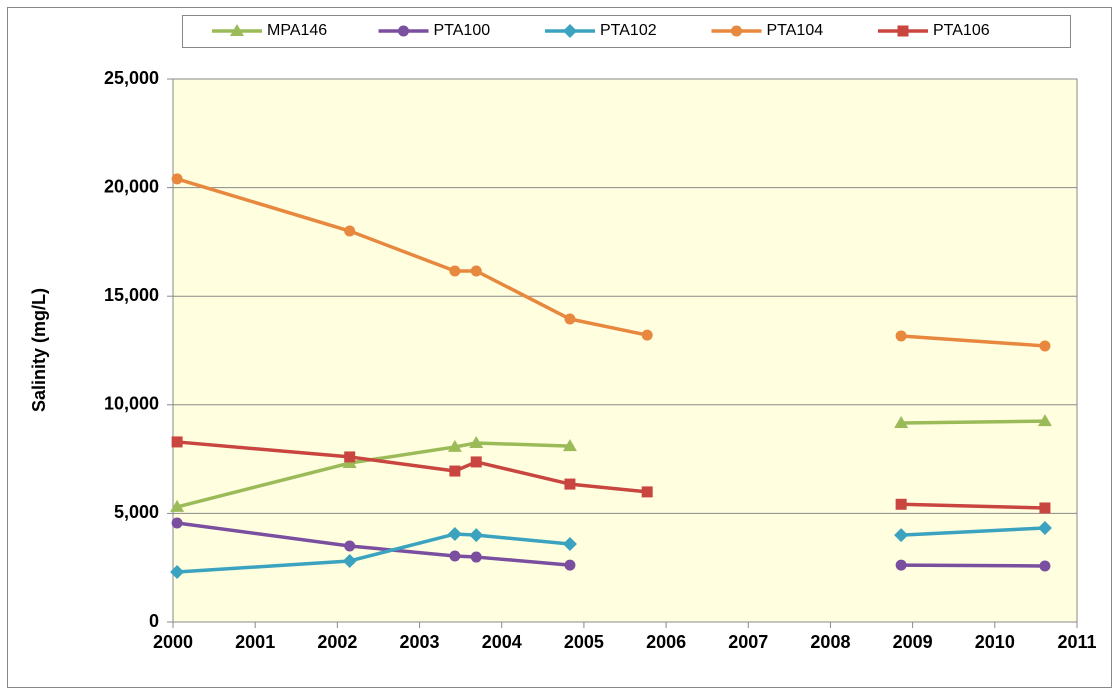 Image resolution: width=1120 pixels, height=695 pixels. What do you see at coordinates (297, 30) in the screenshot?
I see `legend-label: MPA146` at bounding box center [297, 30].